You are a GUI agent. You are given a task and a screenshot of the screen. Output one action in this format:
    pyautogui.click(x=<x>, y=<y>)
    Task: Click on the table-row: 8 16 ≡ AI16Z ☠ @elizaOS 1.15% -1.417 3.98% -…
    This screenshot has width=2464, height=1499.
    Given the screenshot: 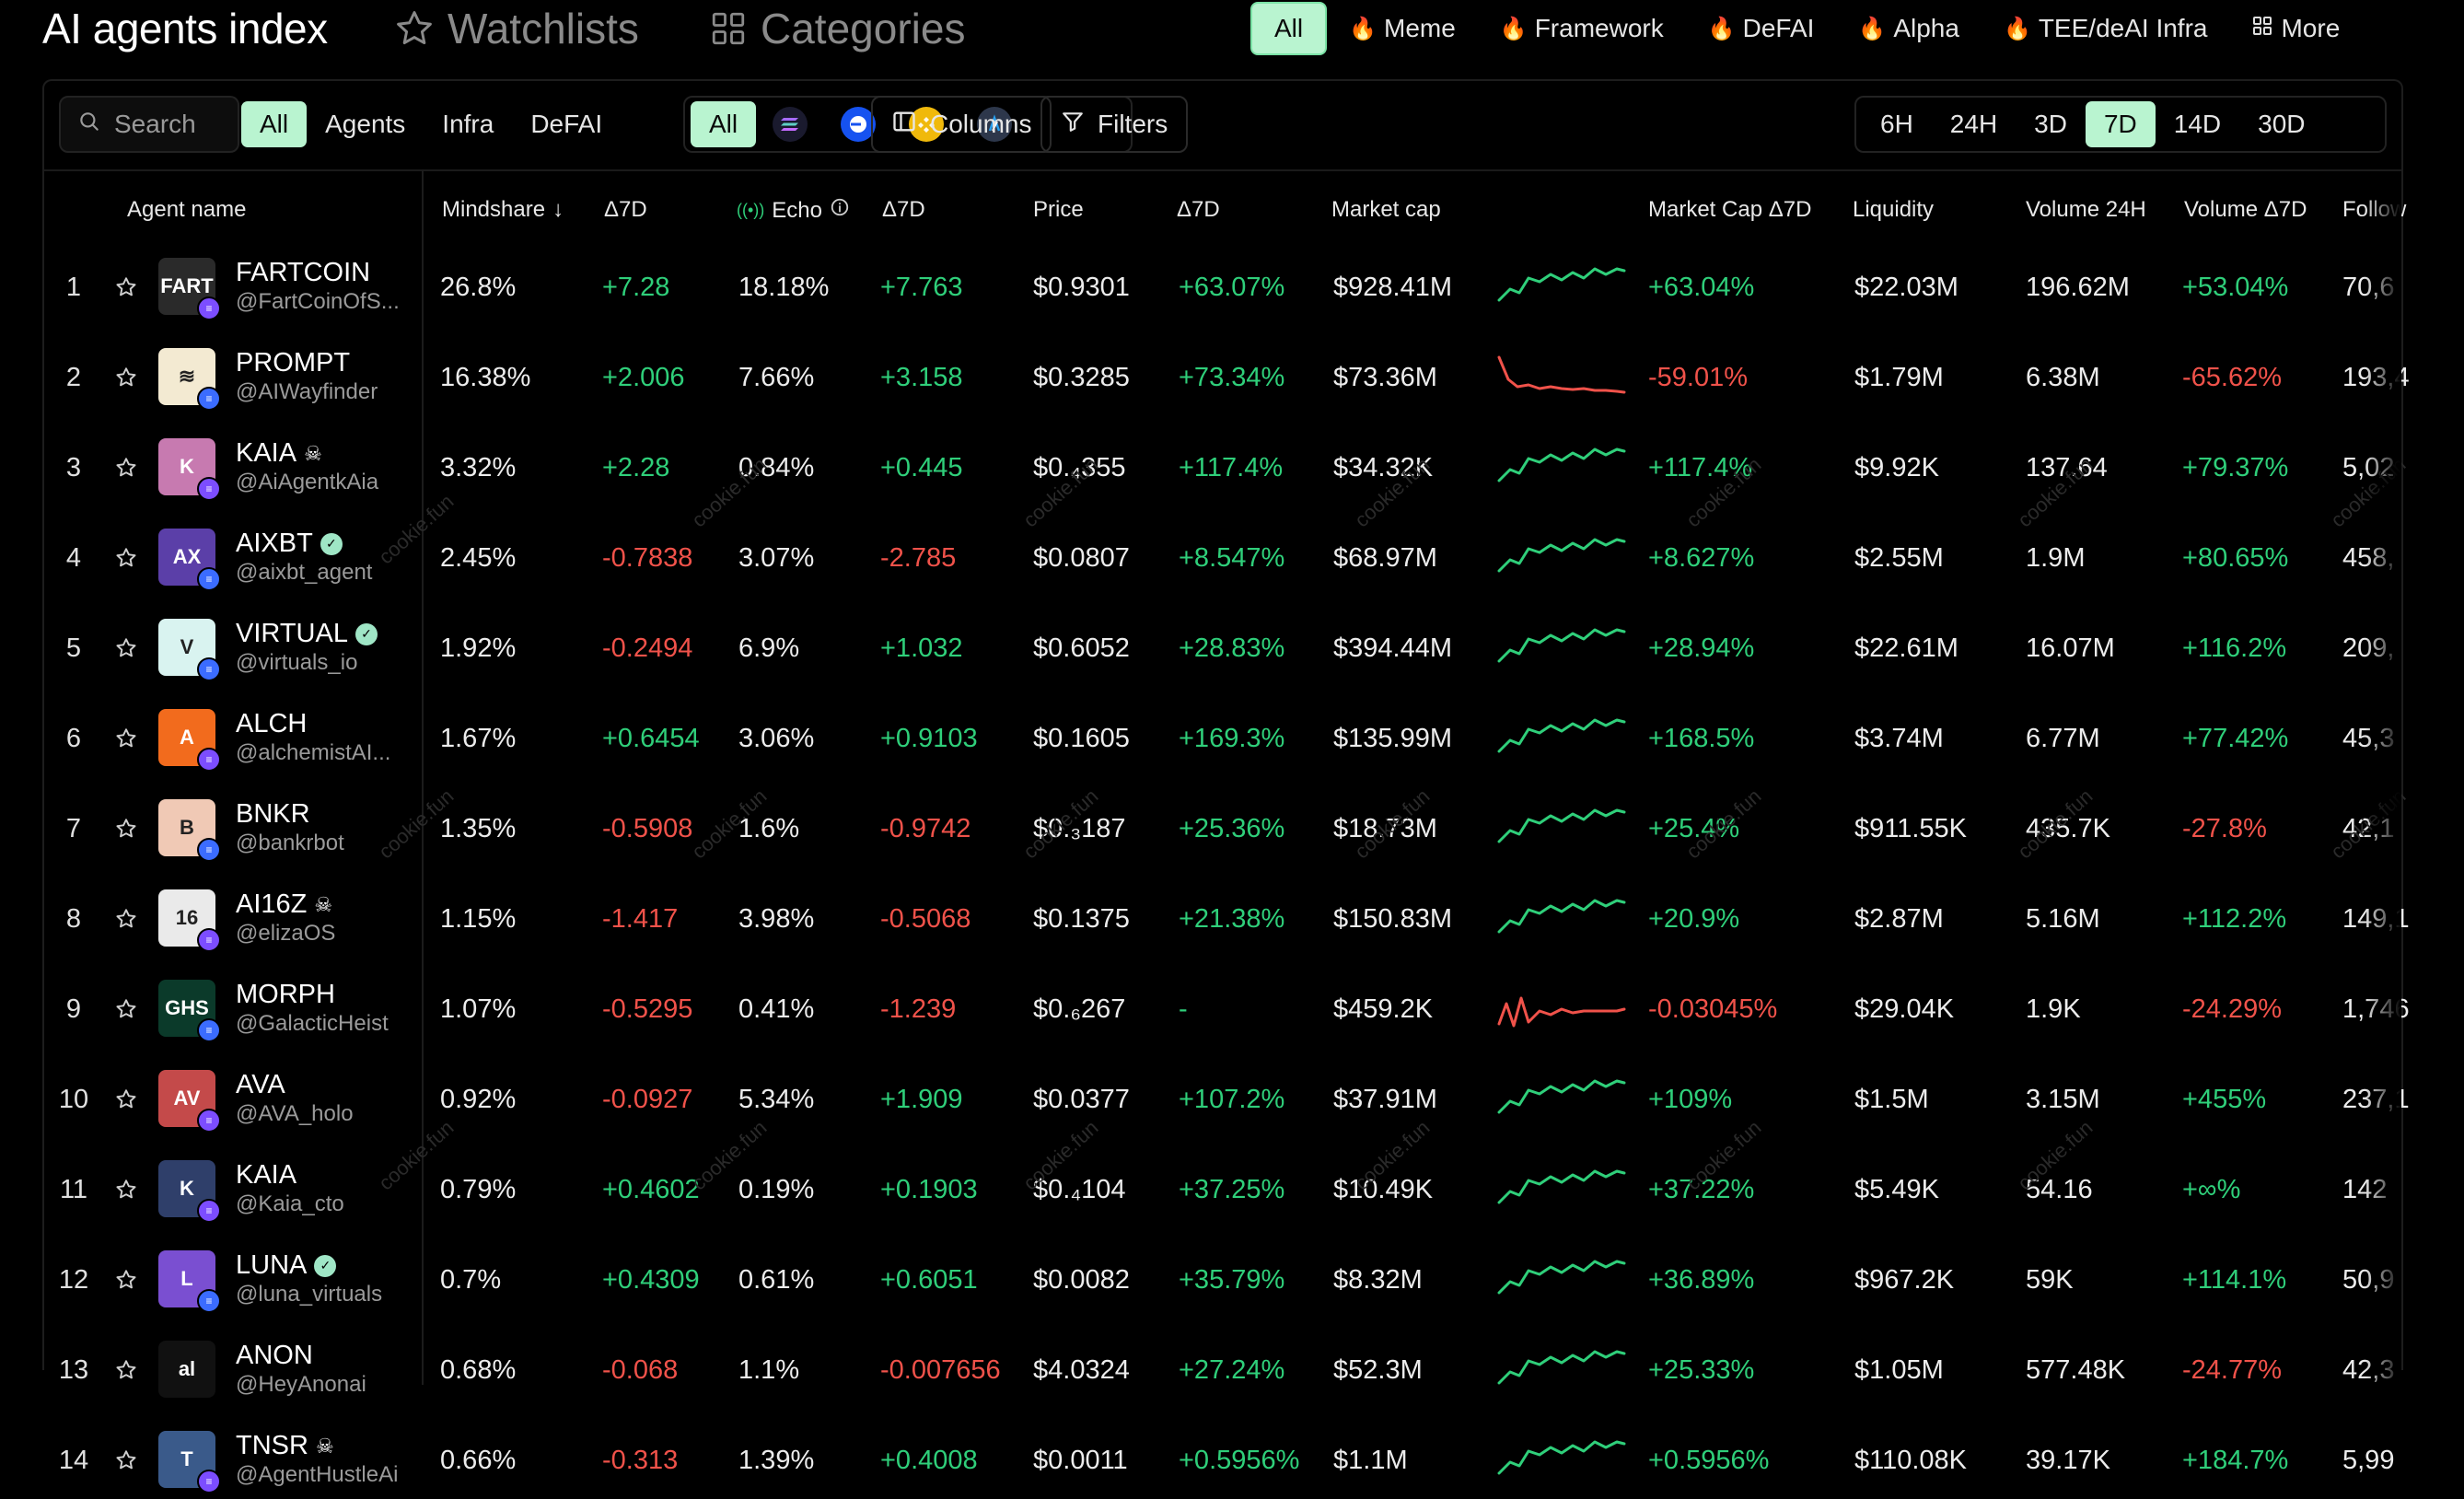 What is the action you would take?
    pyautogui.click(x=1227, y=919)
    